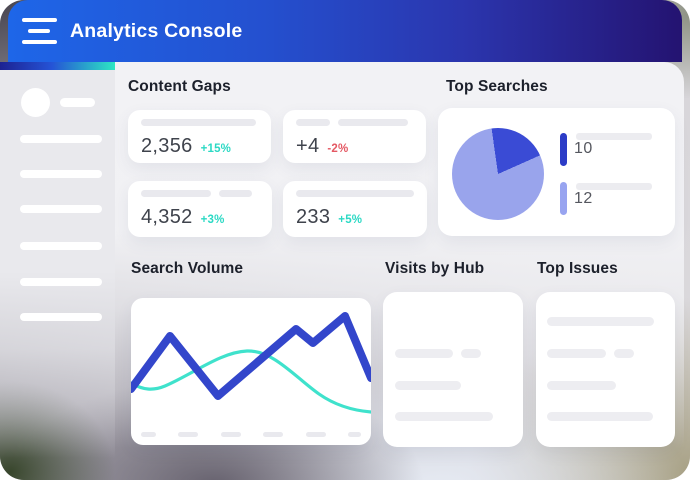  I want to click on hamburger-menu-icon, so click(40, 31).